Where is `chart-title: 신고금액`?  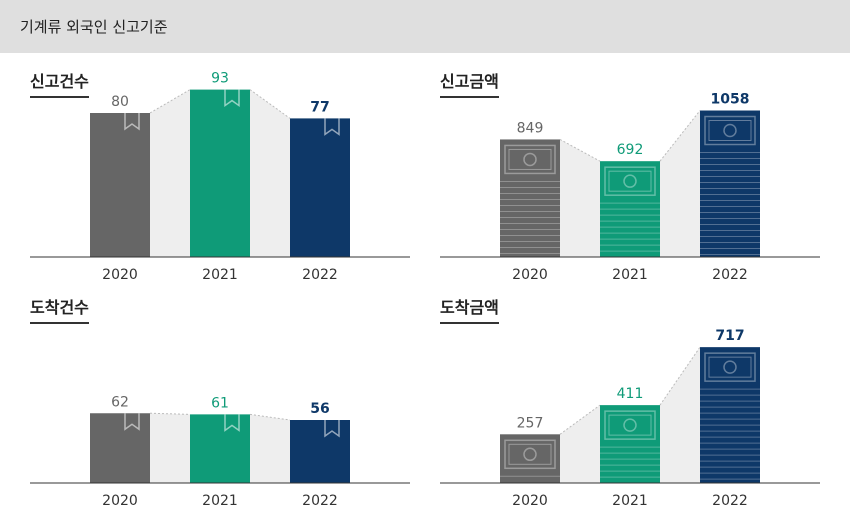
chart-title: 신고금액 is located at coordinates (469, 85).